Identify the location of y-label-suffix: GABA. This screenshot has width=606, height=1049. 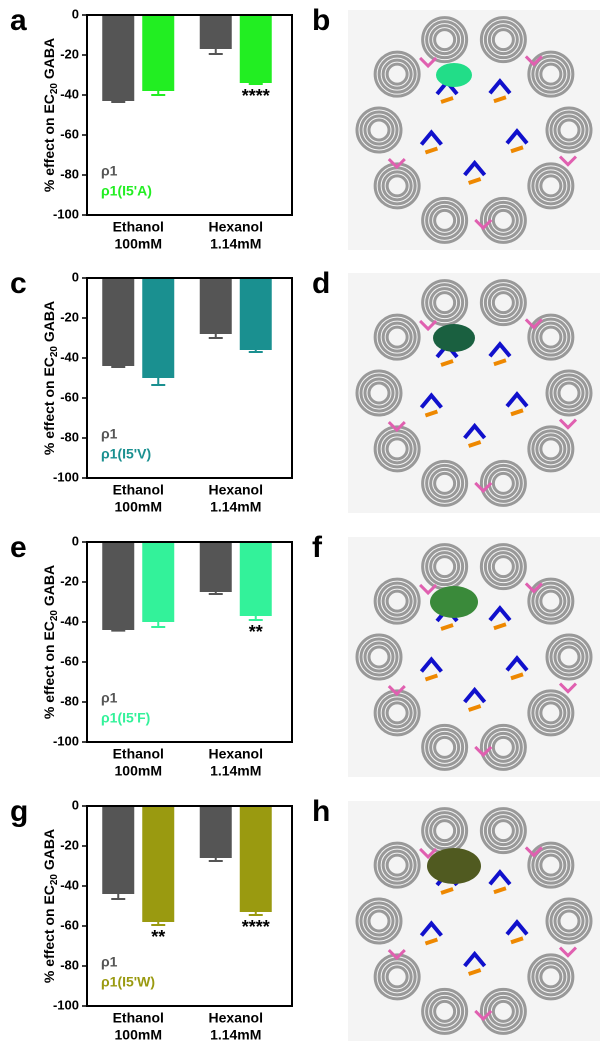
(49, 323).